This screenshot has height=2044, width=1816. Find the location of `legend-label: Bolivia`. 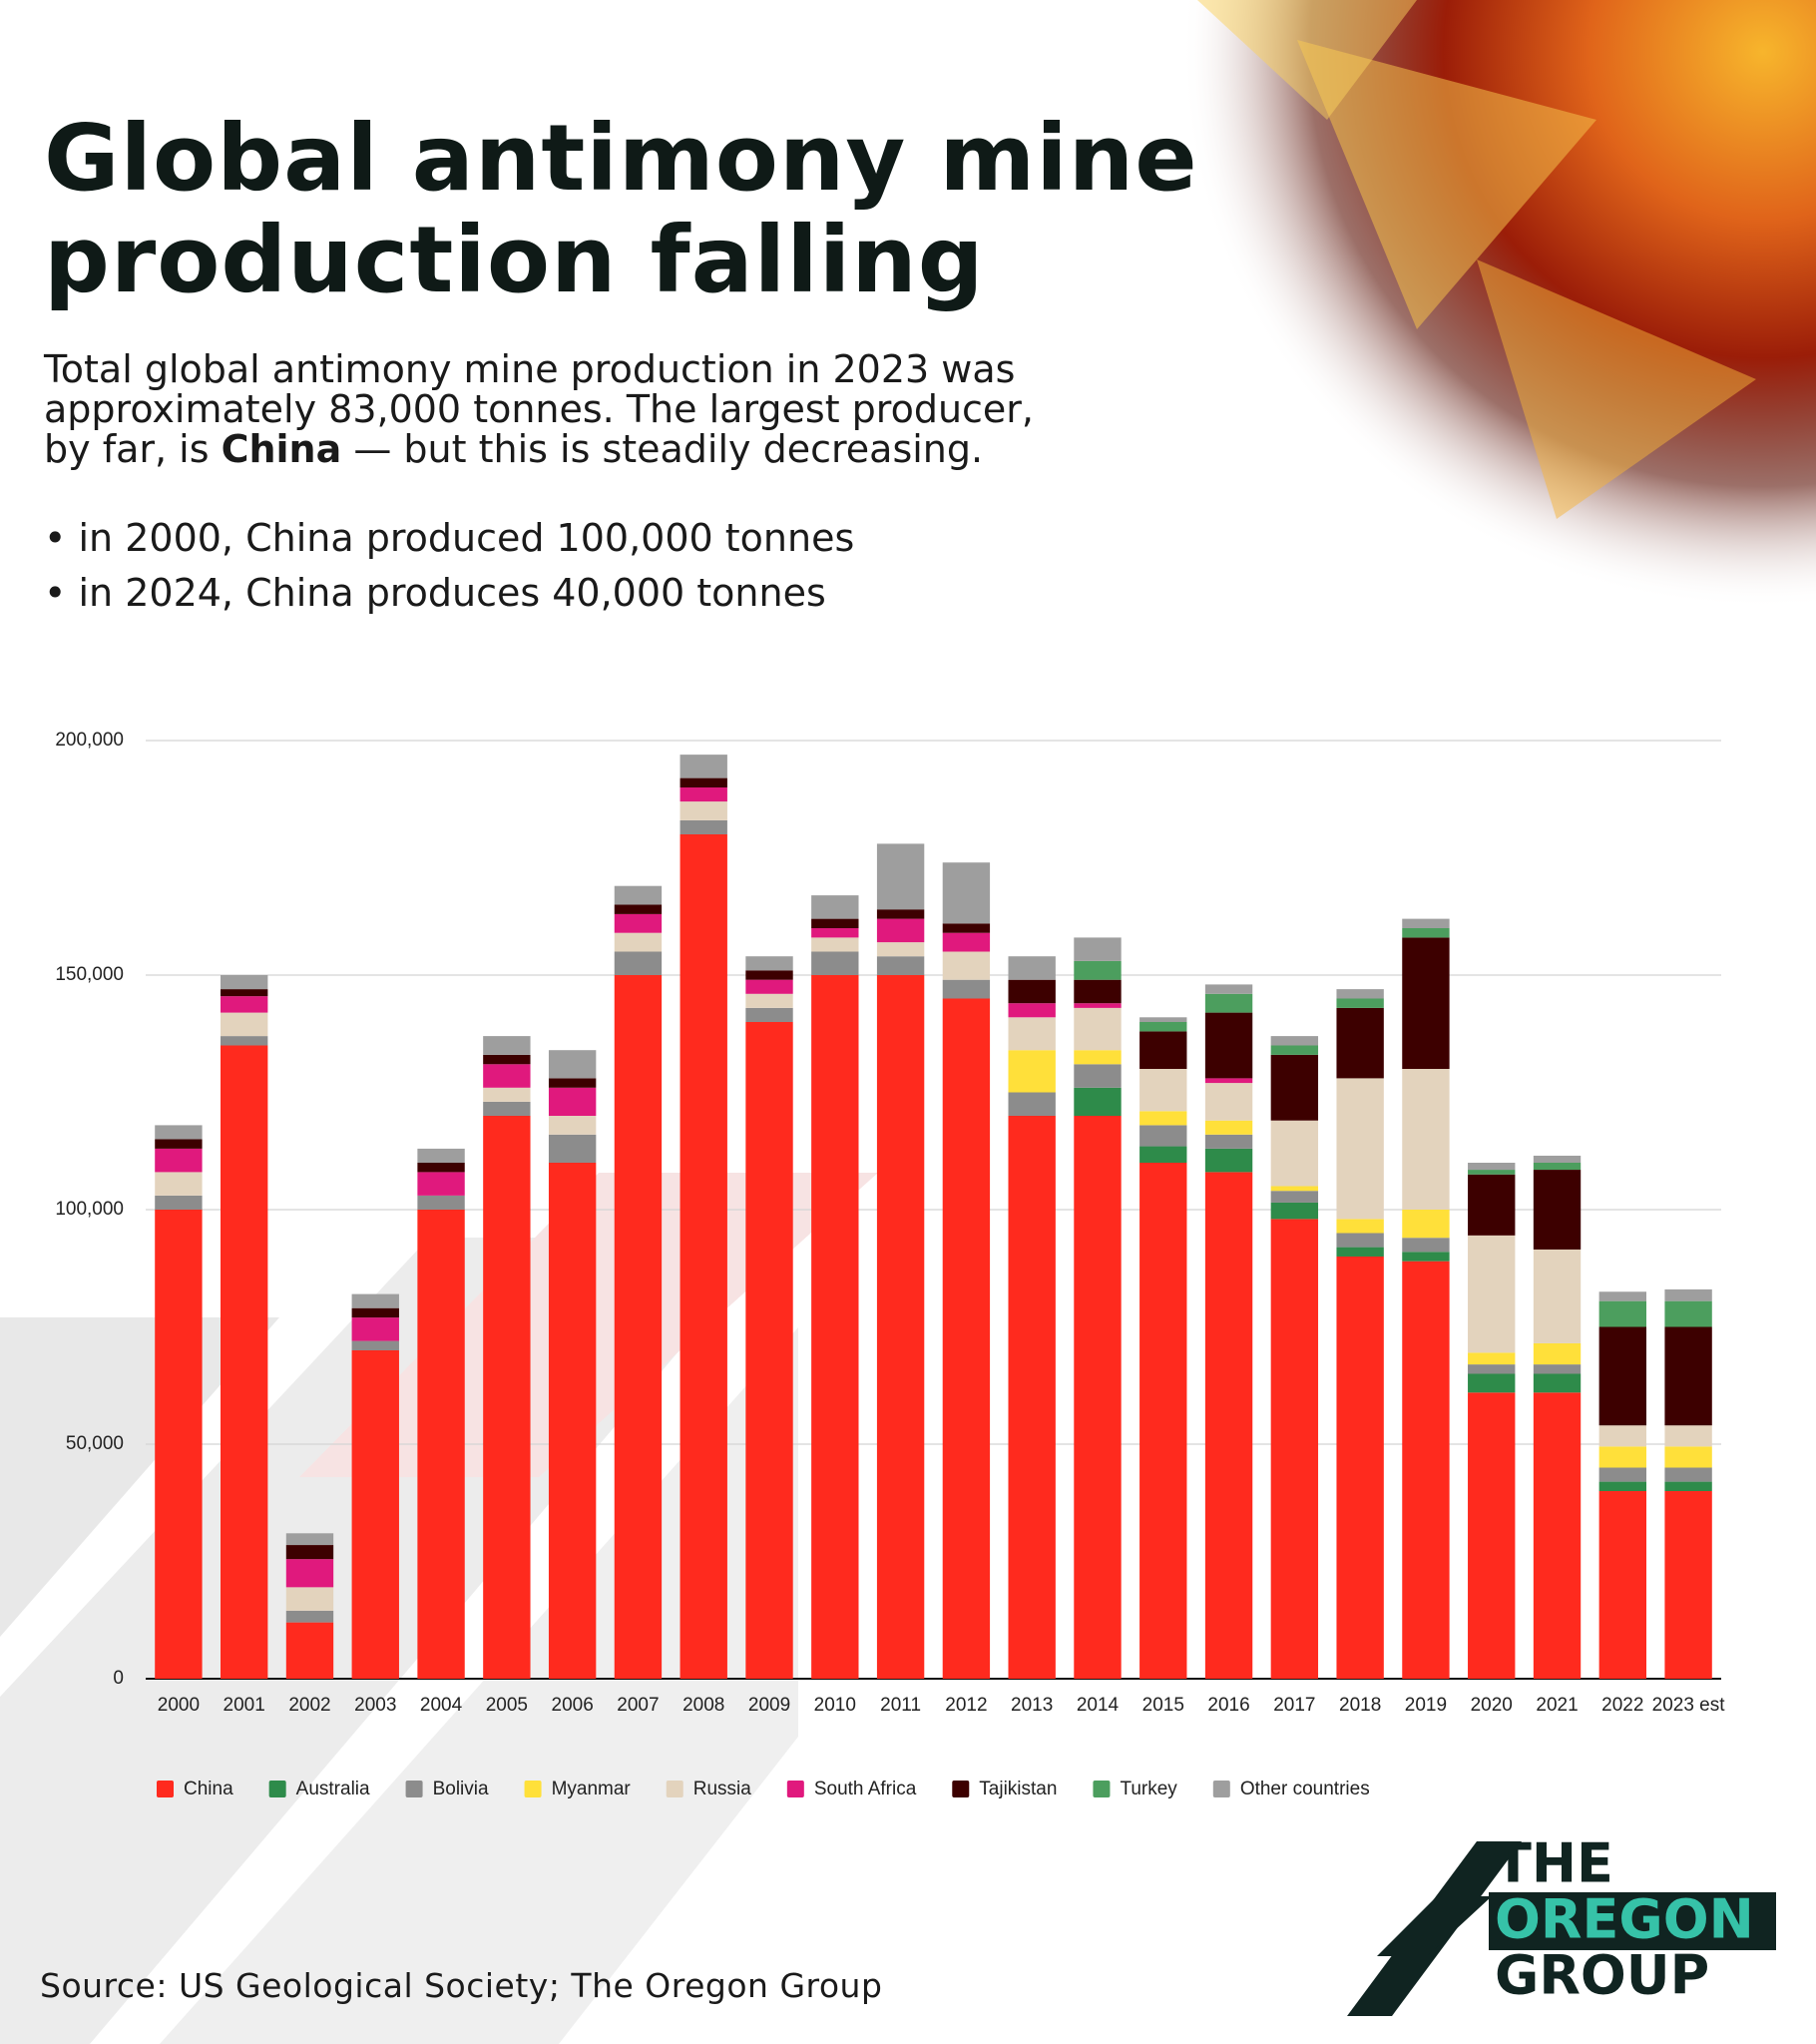

legend-label: Bolivia is located at coordinates (461, 1789).